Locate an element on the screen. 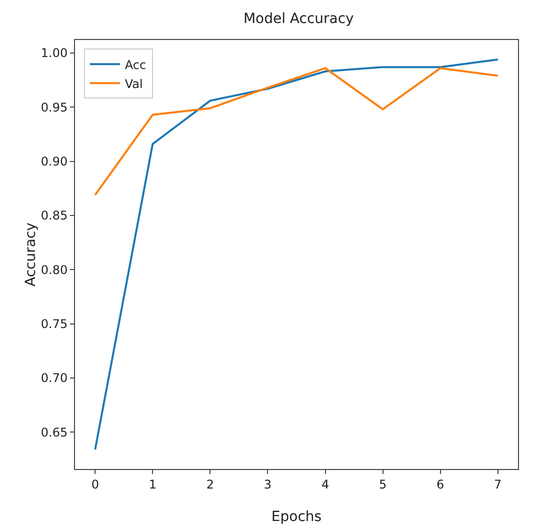 The width and height of the screenshot is (543, 529). legend-label: Acc is located at coordinates (135, 65).